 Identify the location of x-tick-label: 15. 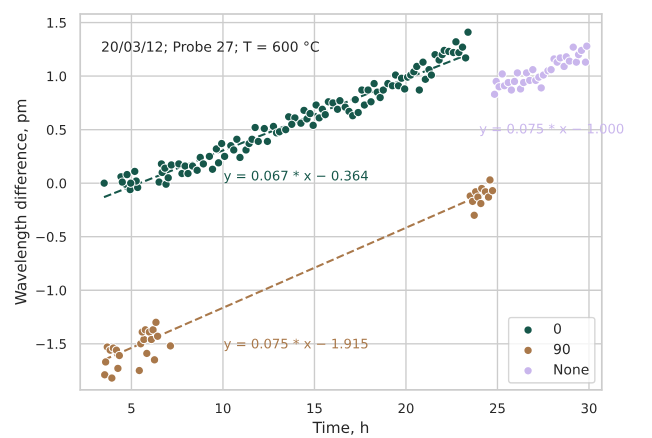
(315, 408).